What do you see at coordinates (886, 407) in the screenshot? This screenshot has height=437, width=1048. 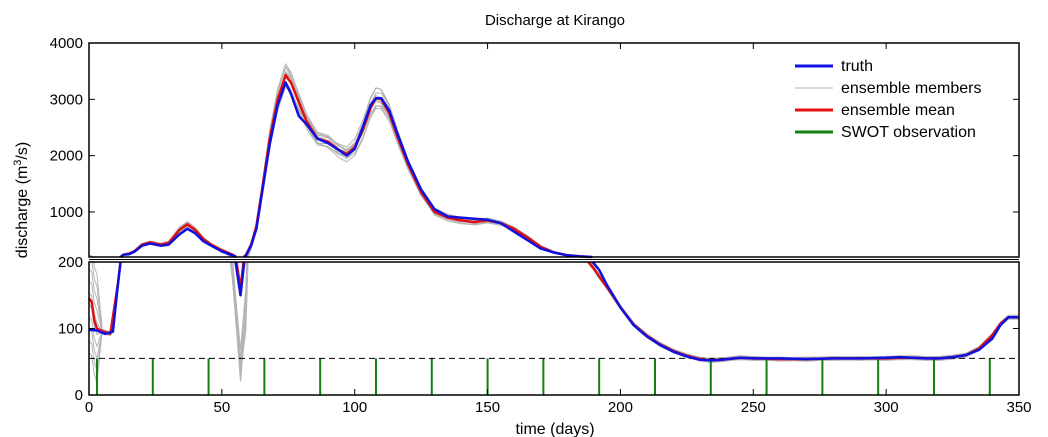 I see `x-tick-label: 300` at bounding box center [886, 407].